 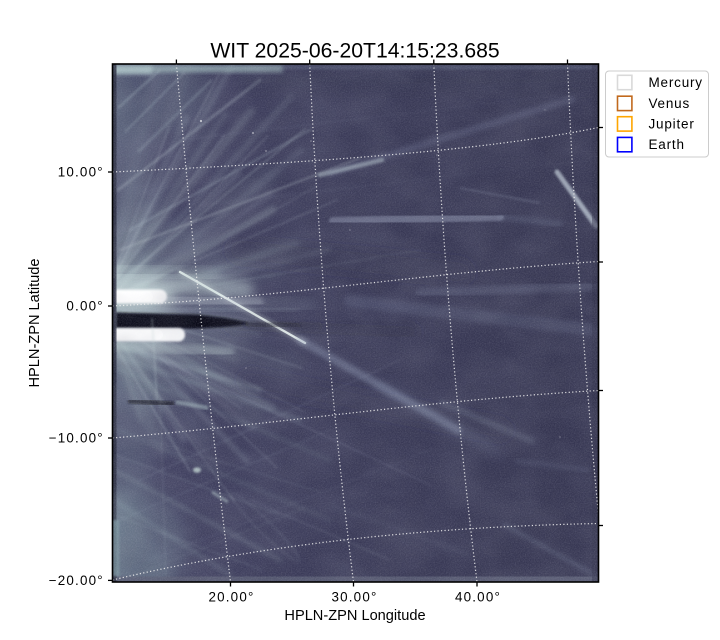 I want to click on svg-text: HPLN-ZPN Latitude, so click(x=35, y=323).